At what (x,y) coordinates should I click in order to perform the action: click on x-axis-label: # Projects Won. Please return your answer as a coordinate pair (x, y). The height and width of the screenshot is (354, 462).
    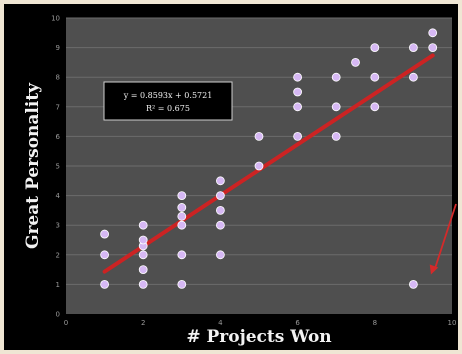
    Looking at the image, I should click on (258, 337).